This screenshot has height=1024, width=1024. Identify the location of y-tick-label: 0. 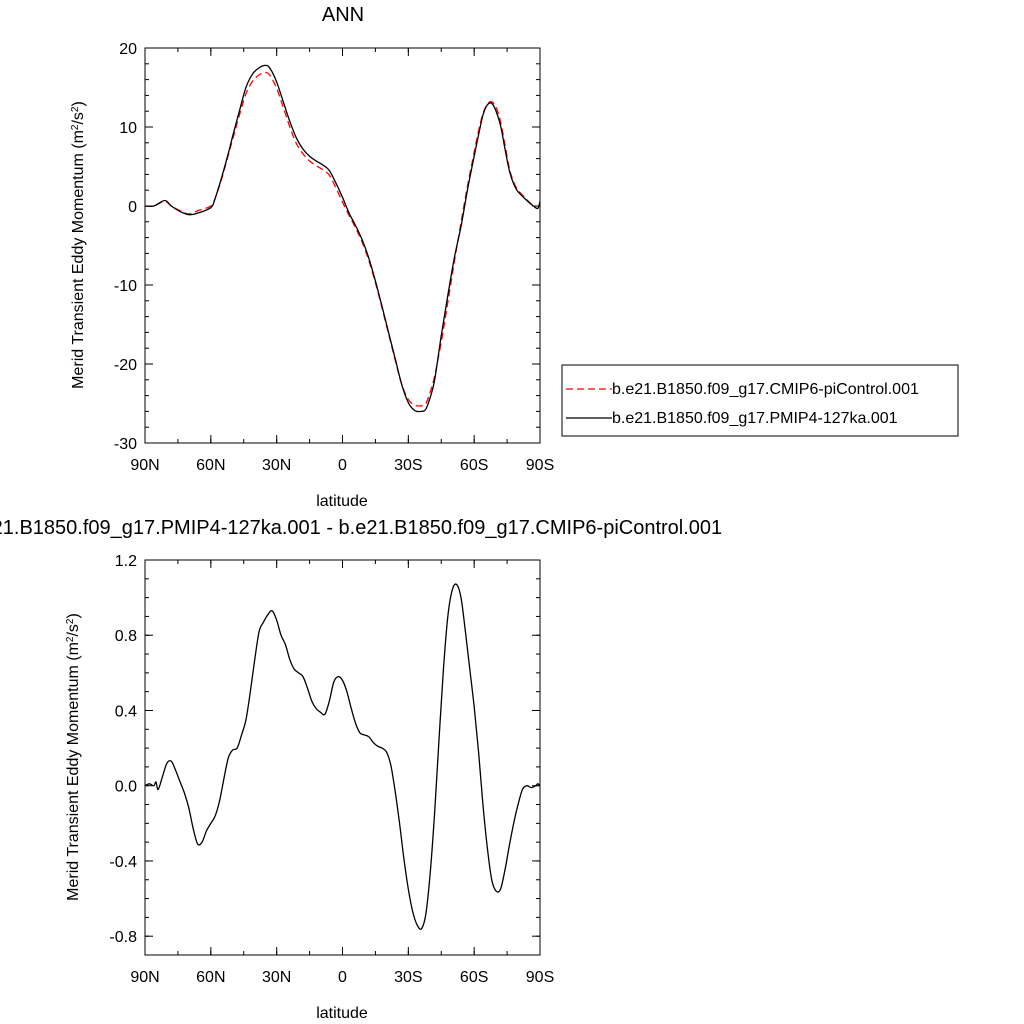
(132, 207).